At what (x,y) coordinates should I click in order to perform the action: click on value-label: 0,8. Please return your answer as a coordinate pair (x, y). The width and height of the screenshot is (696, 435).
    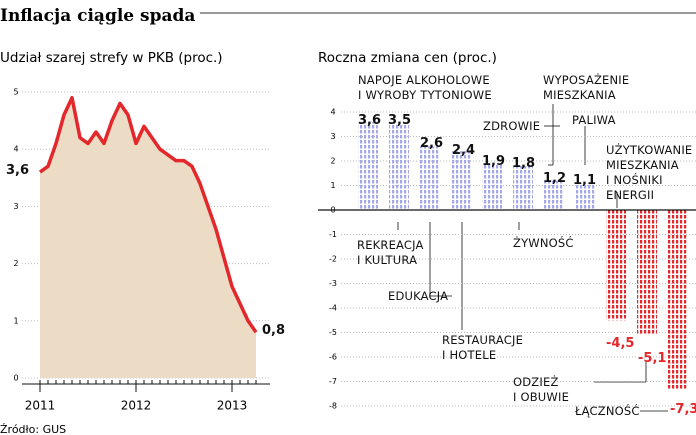
    Looking at the image, I should click on (274, 331).